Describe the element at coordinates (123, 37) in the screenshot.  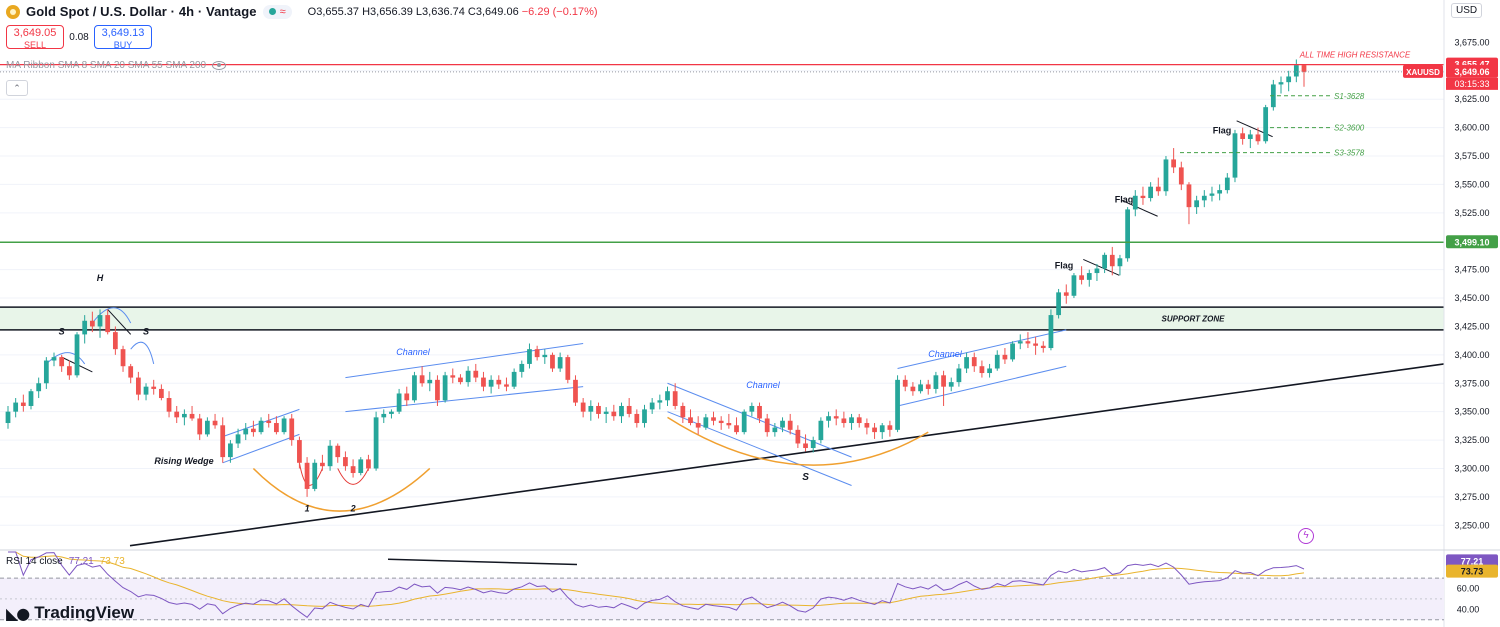
I see `buy-button: 3,649.13 BUY` at that location.